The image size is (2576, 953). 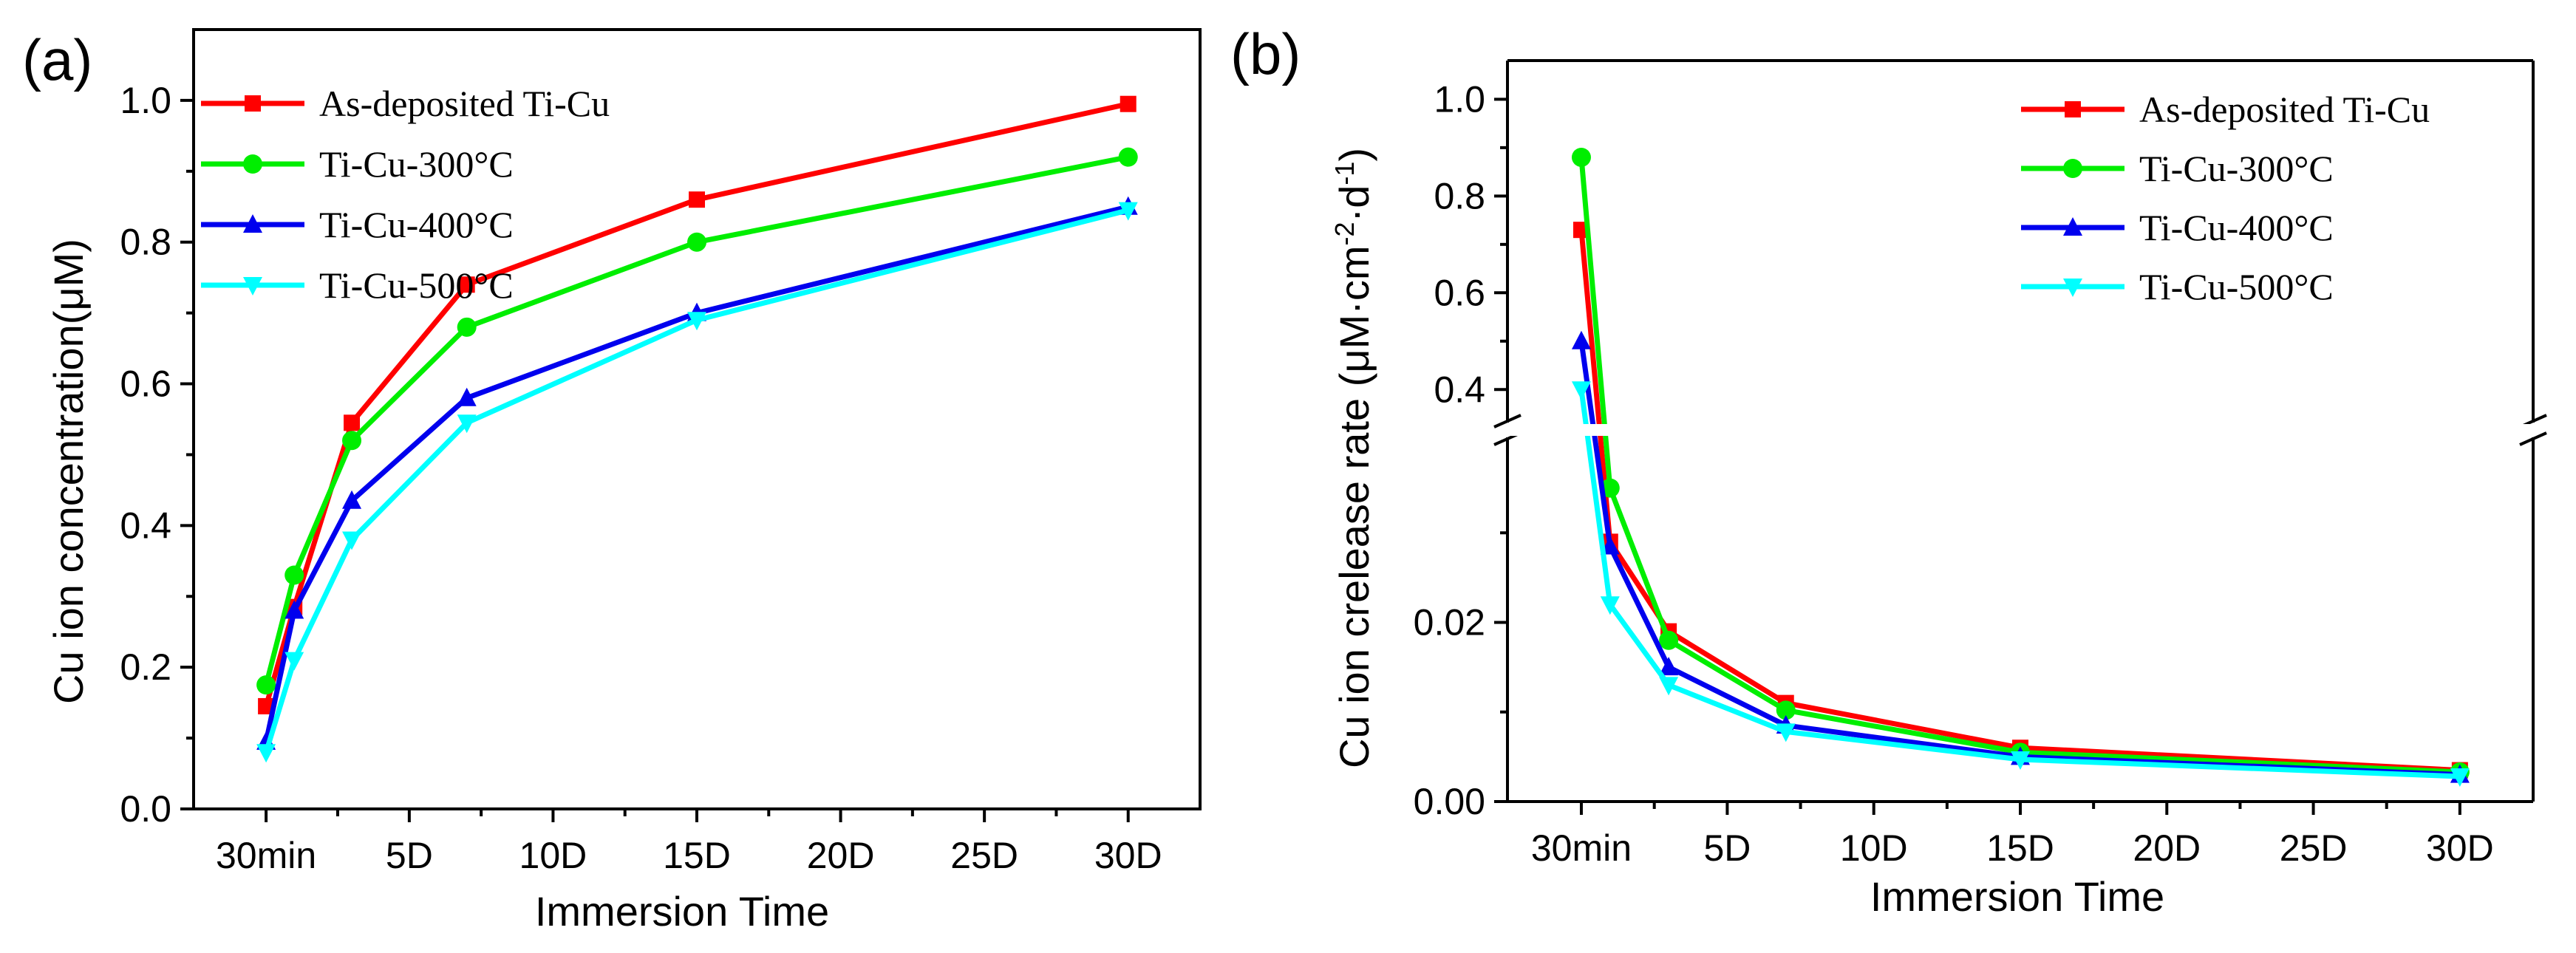 I want to click on panel-b-y-axis-title-sup1: -2, so click(x=1344, y=233).